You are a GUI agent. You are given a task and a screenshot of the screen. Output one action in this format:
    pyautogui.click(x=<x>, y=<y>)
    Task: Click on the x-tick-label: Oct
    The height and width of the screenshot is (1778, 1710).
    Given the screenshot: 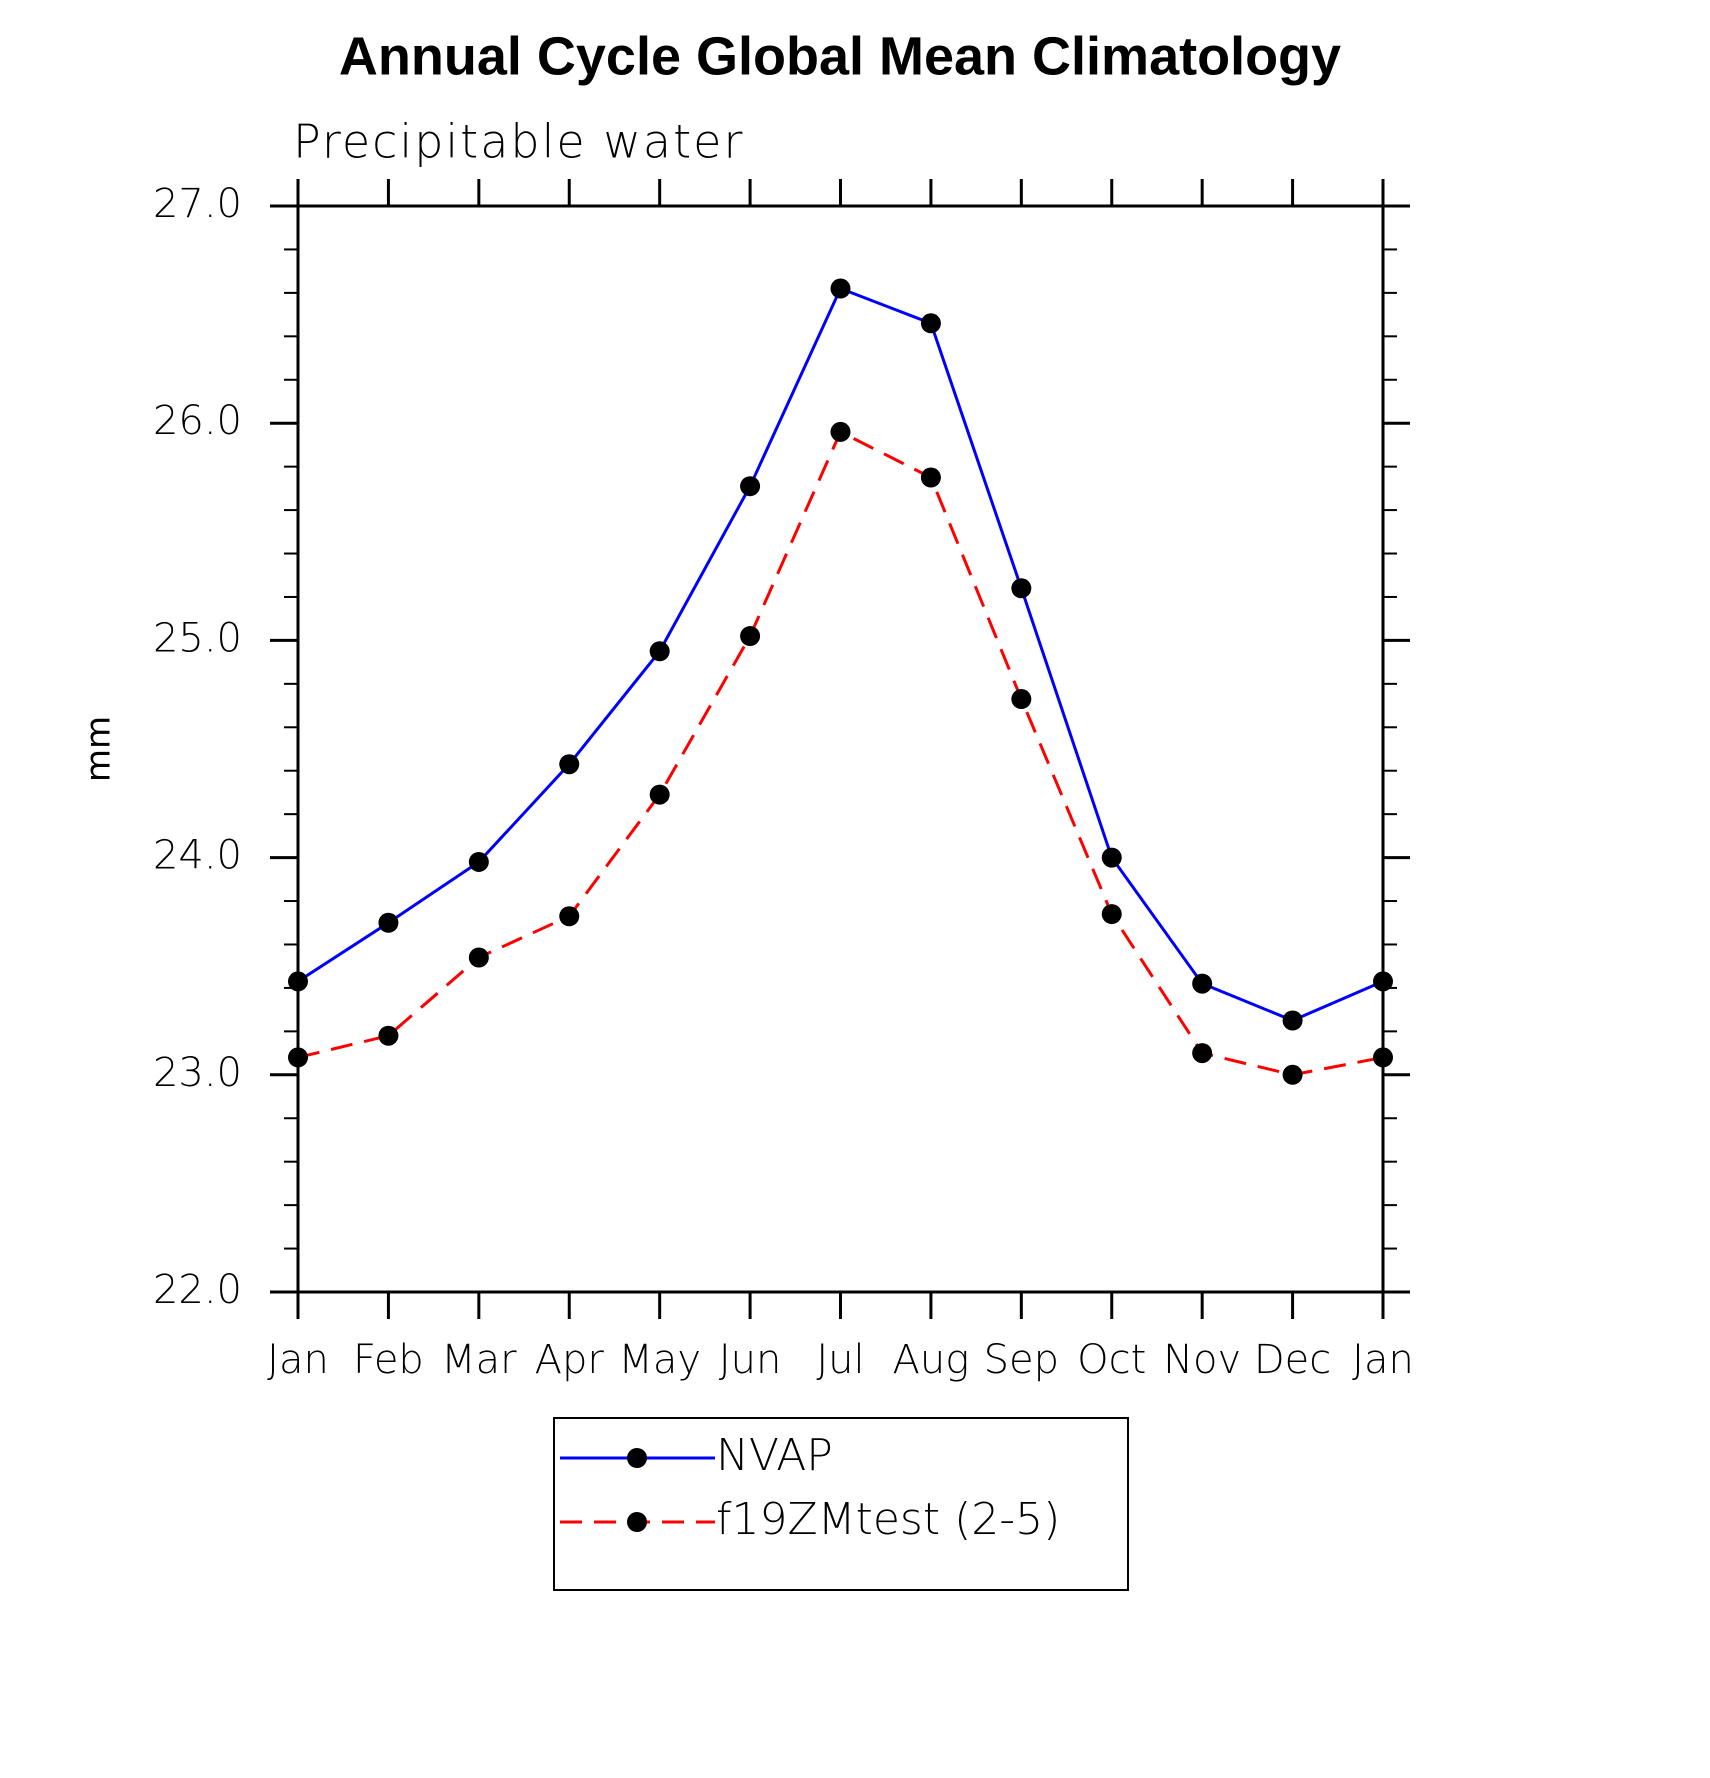 What is the action you would take?
    pyautogui.click(x=1111, y=1360)
    